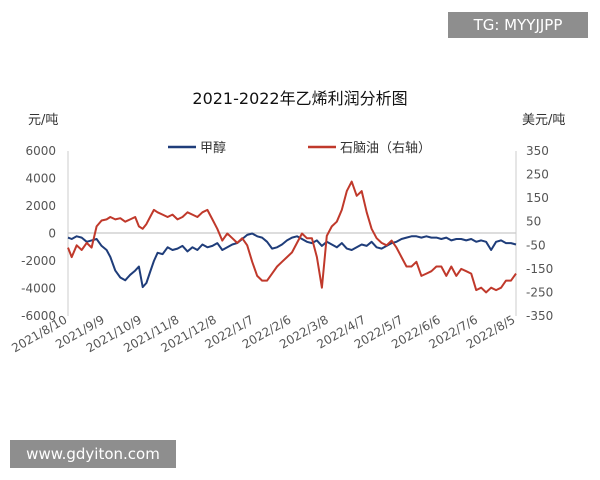 This screenshot has height=480, width=600. Describe the element at coordinates (38, 261) in the screenshot. I see `left-tick-label: -2000` at that location.